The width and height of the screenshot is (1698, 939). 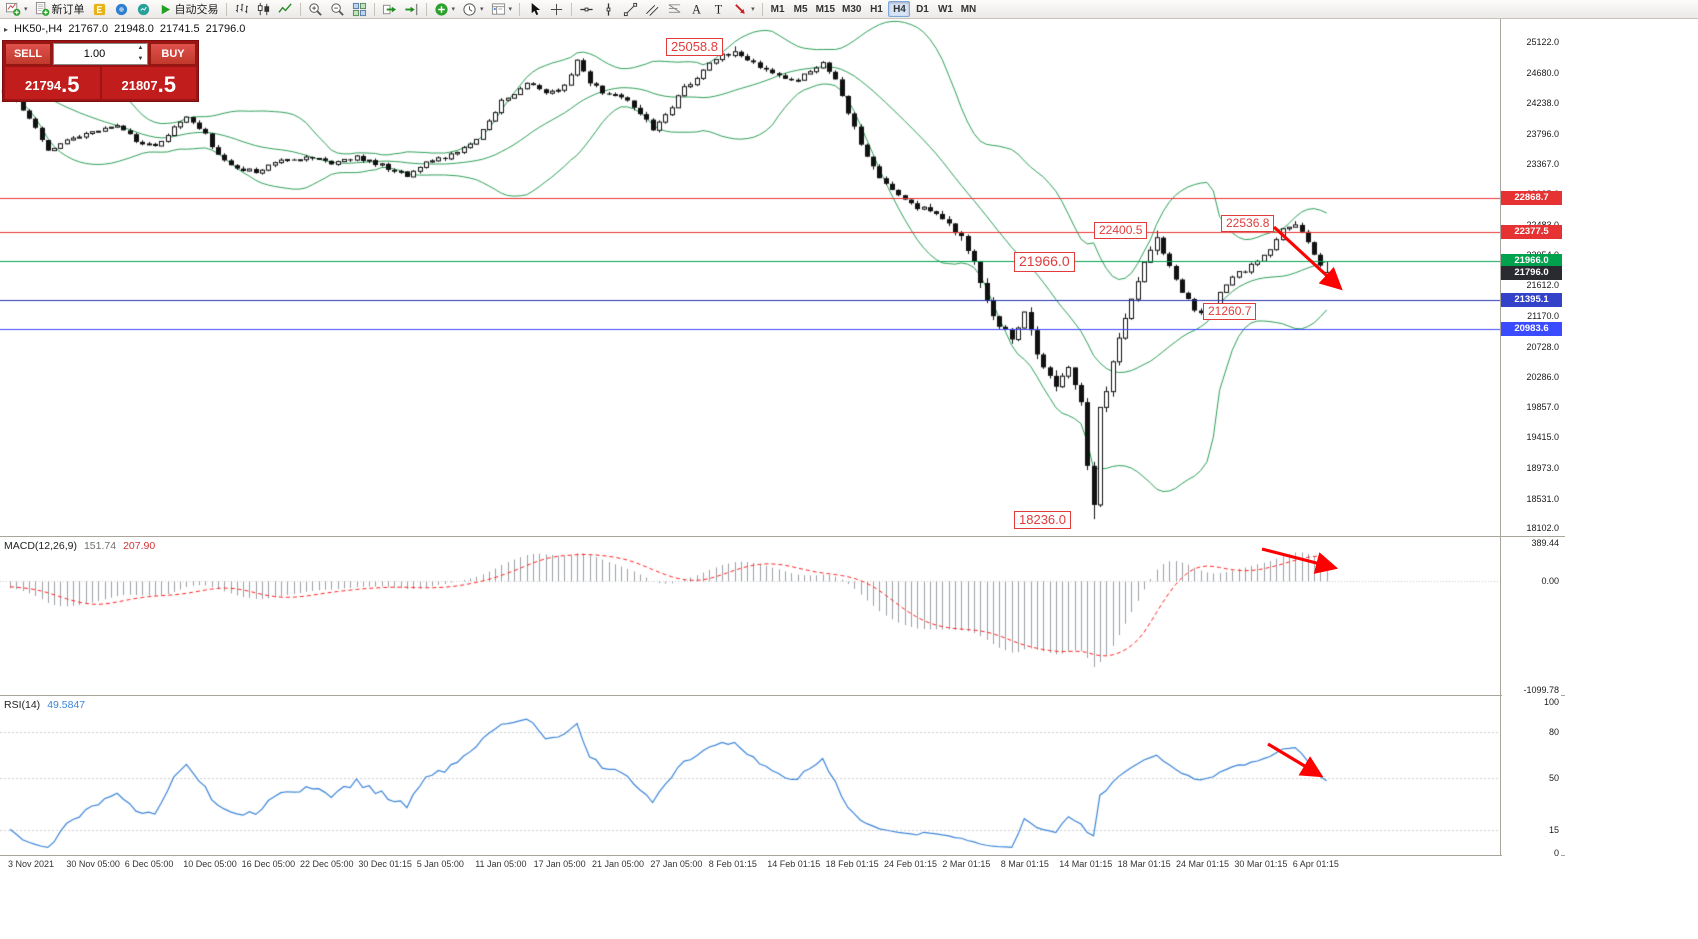 I want to click on sell-button: SELL, so click(x=28, y=54).